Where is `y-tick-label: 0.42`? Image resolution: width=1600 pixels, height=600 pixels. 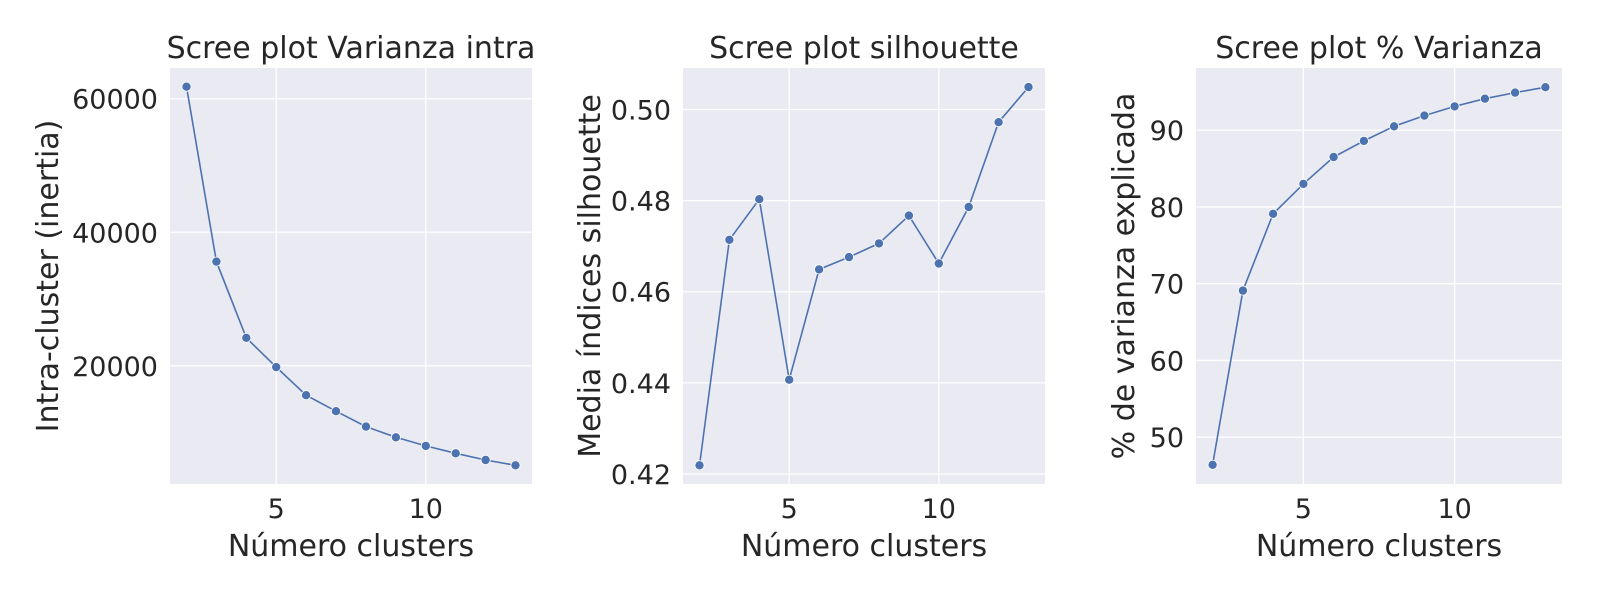 y-tick-label: 0.42 is located at coordinates (641, 475).